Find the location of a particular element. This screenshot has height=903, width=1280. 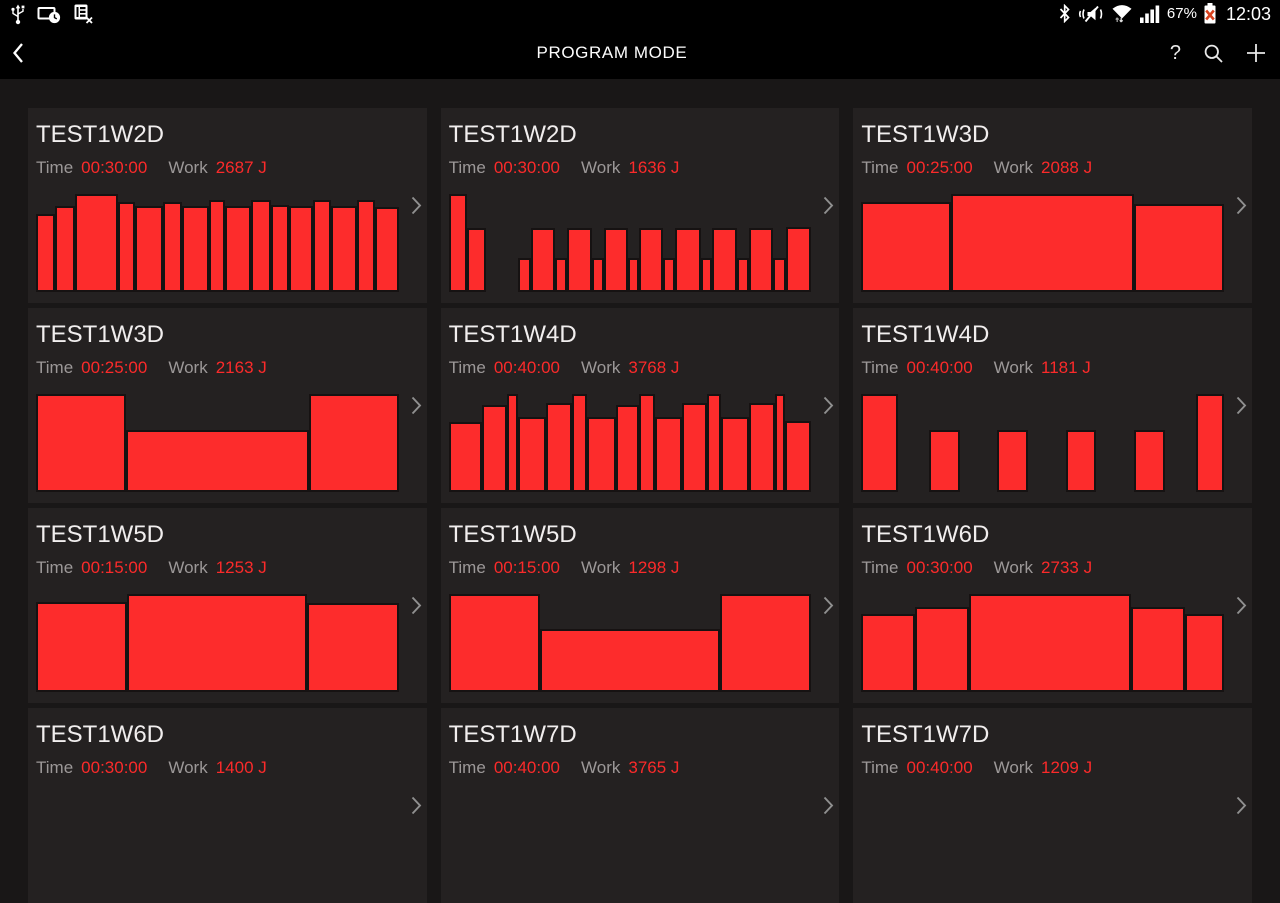

program-card: TEST1W5D Time 00:15:00 Work 1298 J is located at coordinates (640, 605).